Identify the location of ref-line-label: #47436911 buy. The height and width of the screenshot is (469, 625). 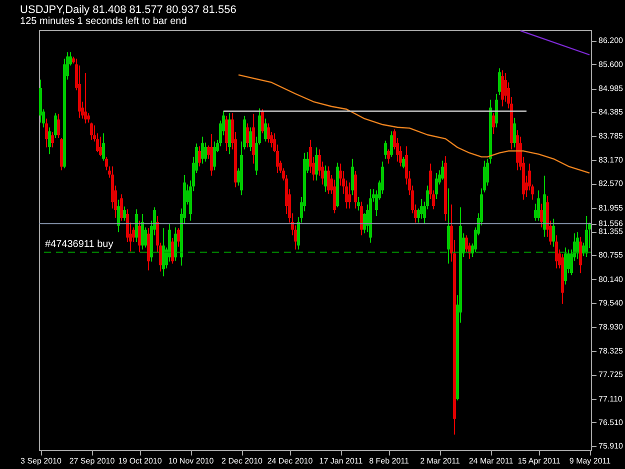
(79, 244).